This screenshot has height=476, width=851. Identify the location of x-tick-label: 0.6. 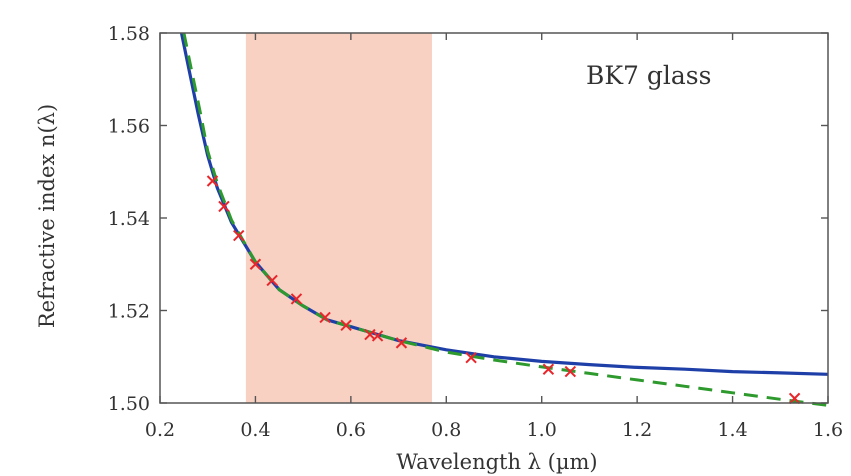
(351, 430).